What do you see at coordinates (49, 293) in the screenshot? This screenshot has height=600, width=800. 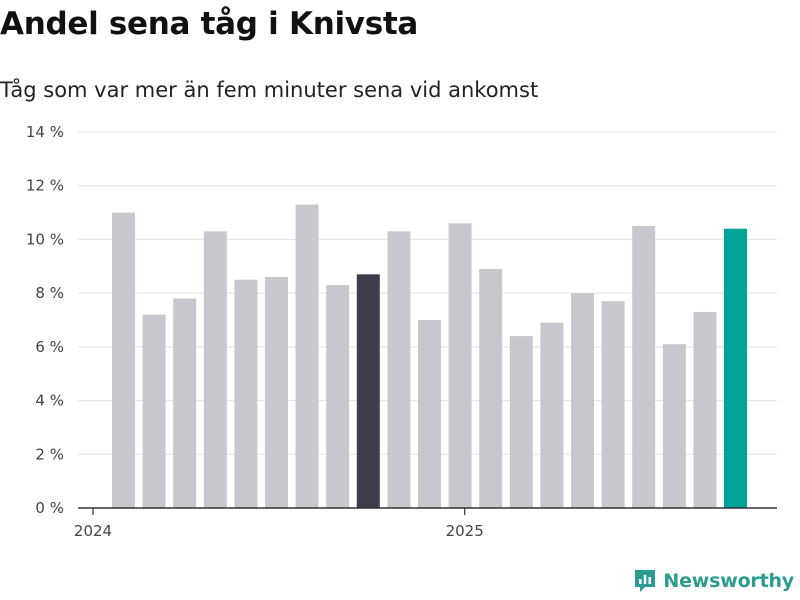 I see `y-tick-label: 8 %` at bounding box center [49, 293].